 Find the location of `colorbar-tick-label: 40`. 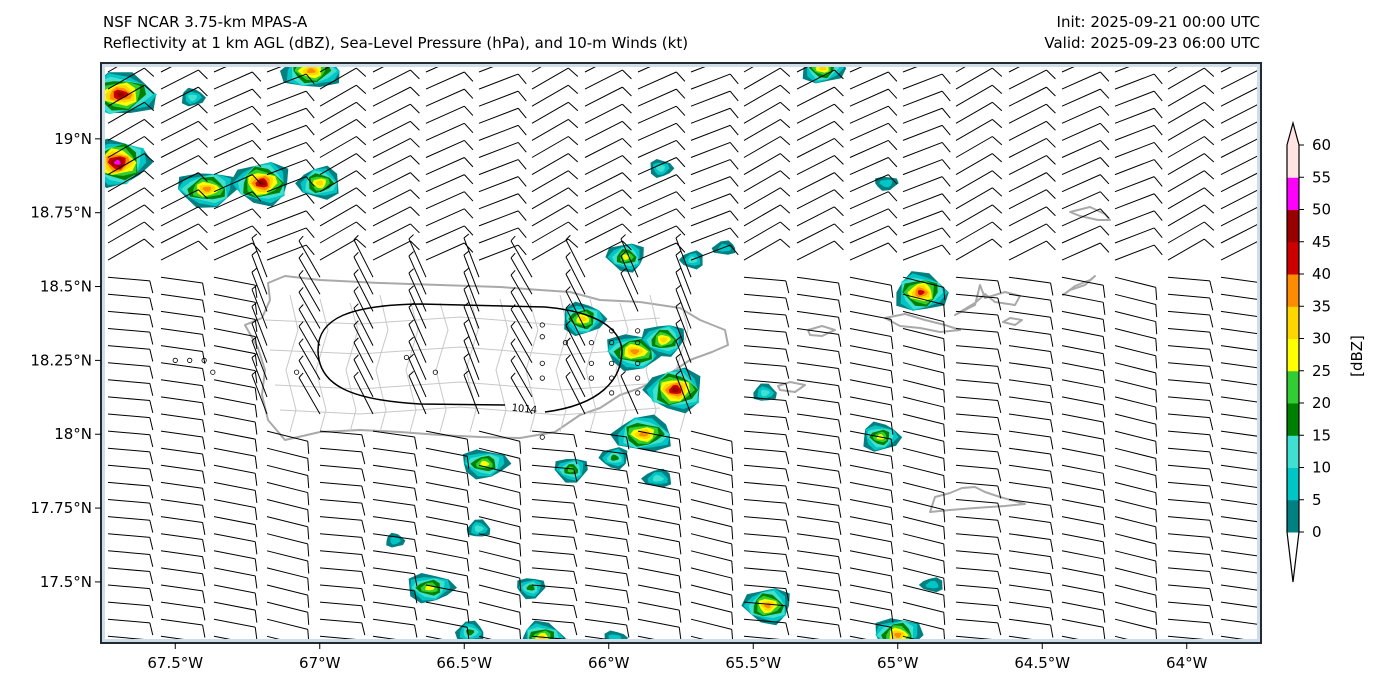

colorbar-tick-label: 40 is located at coordinates (1321, 274).